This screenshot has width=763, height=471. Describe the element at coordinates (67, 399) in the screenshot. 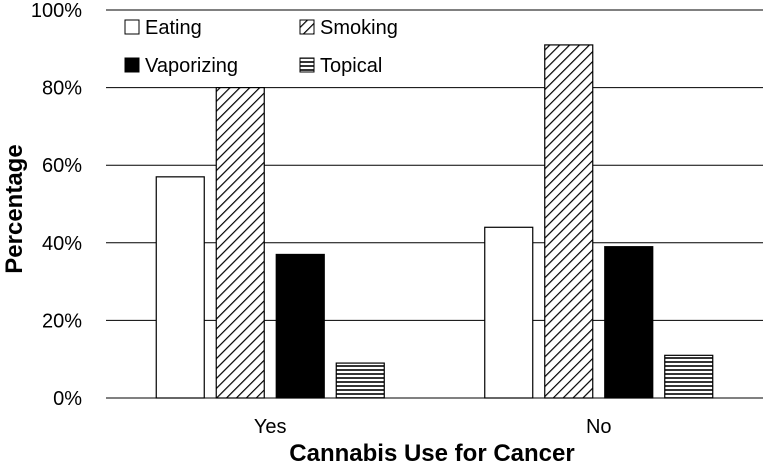

I see `y-tick-label: 0%` at that location.